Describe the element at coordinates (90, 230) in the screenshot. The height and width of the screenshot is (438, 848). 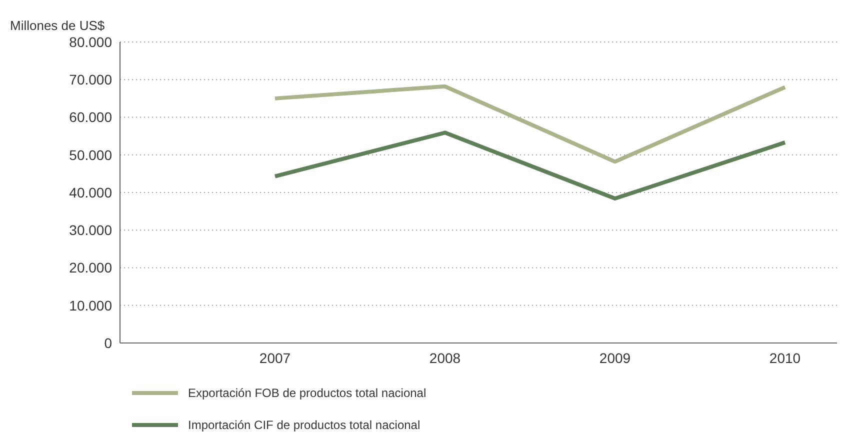
I see `y-tick-label: 30.000` at that location.